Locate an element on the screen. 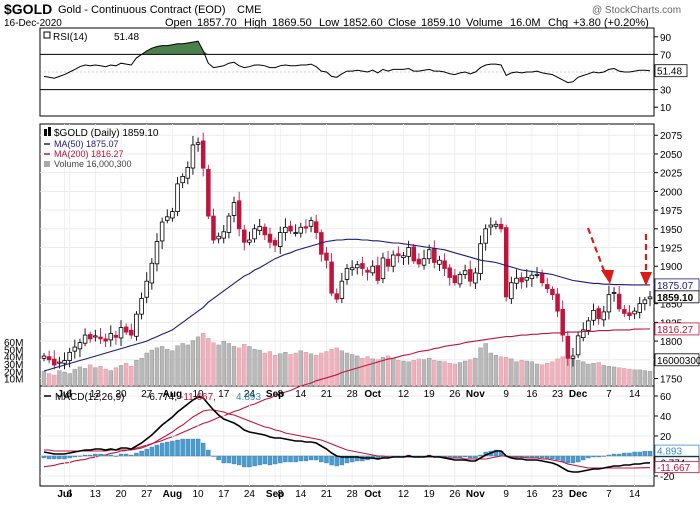 This screenshot has width=700, height=530. volume-tick-label: 40M is located at coordinates (13, 358).